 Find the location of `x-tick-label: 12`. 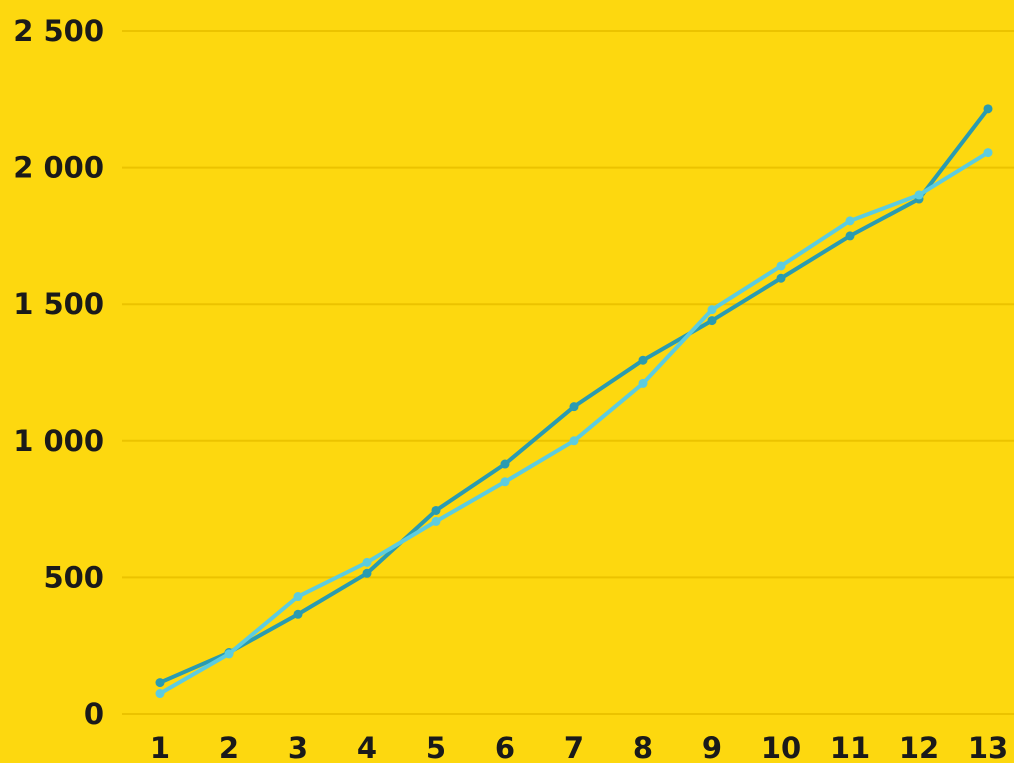

x-tick-label: 12 is located at coordinates (919, 747).